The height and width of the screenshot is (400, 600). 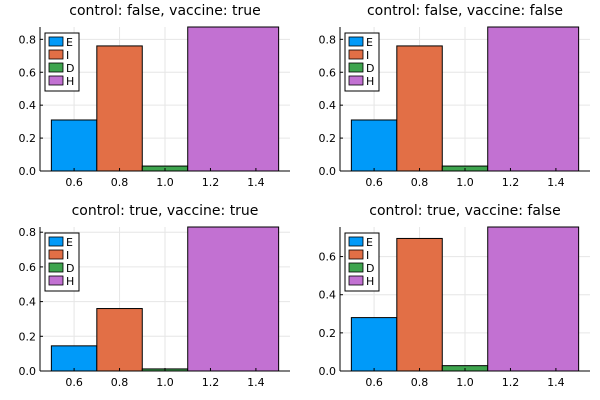 I want to click on chart-title: control: true, vaccine: true, so click(x=165, y=211).